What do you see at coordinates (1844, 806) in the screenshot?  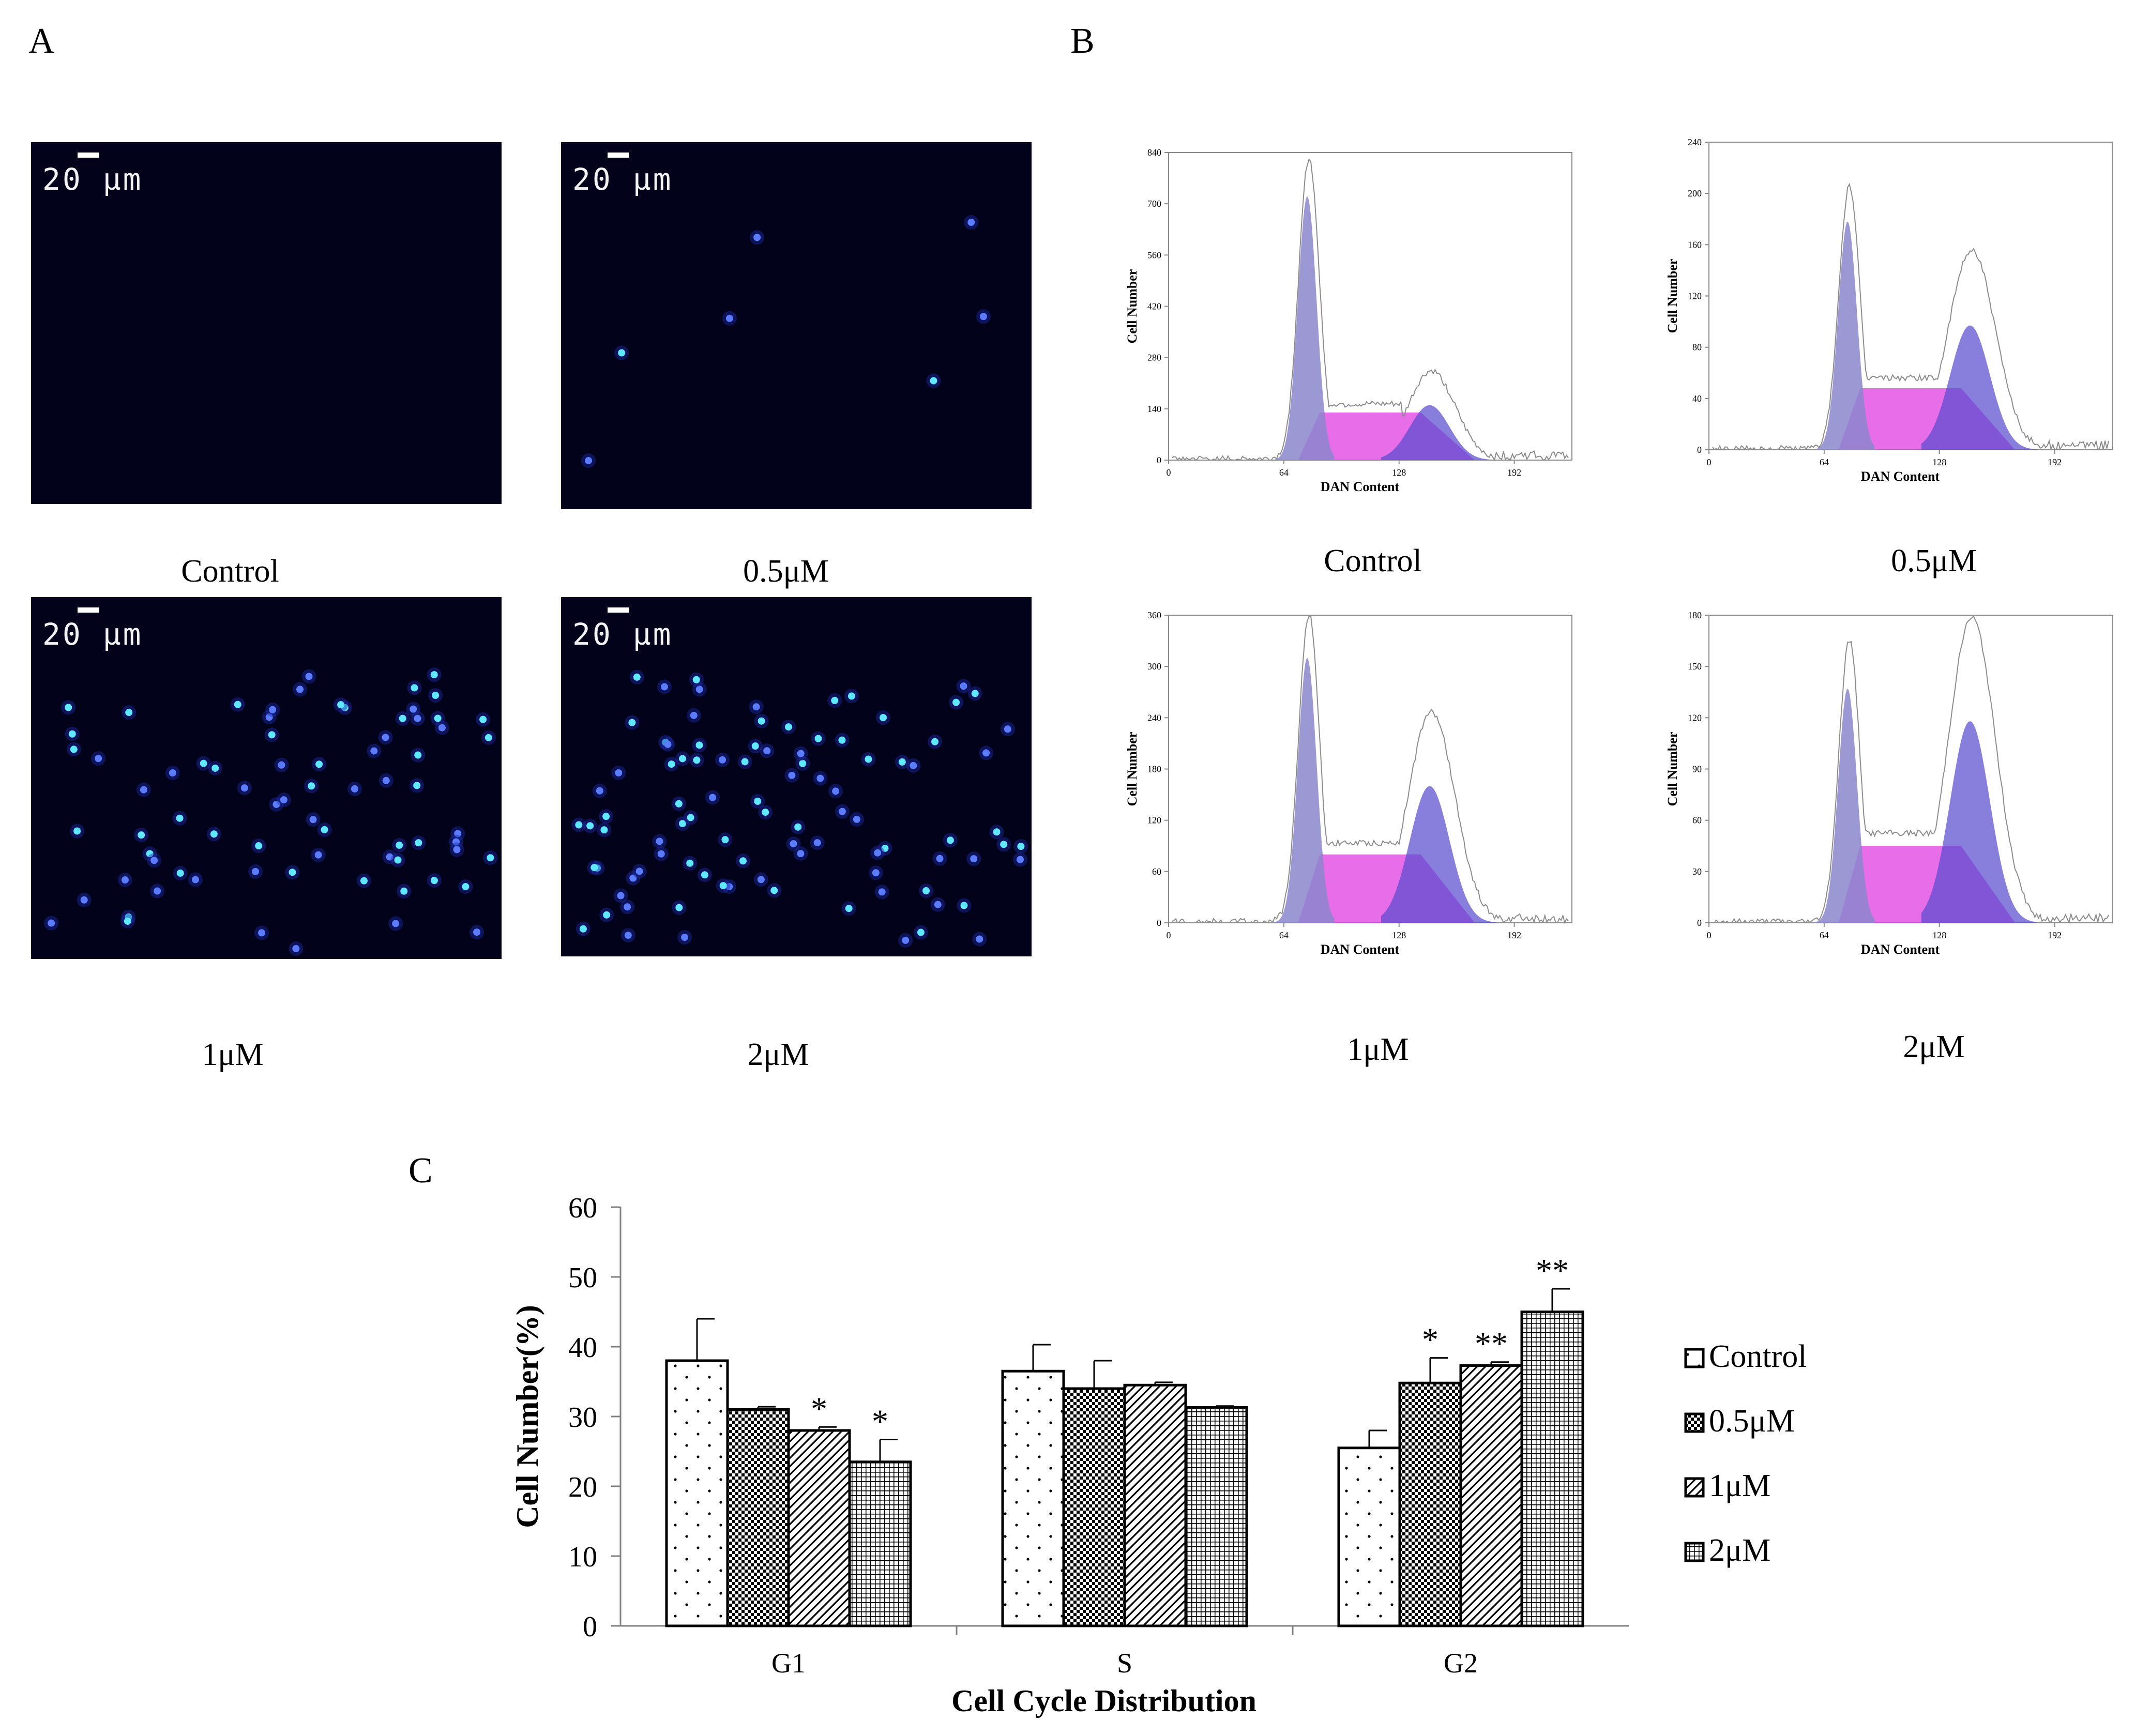 I see `g1-peak-area` at bounding box center [1844, 806].